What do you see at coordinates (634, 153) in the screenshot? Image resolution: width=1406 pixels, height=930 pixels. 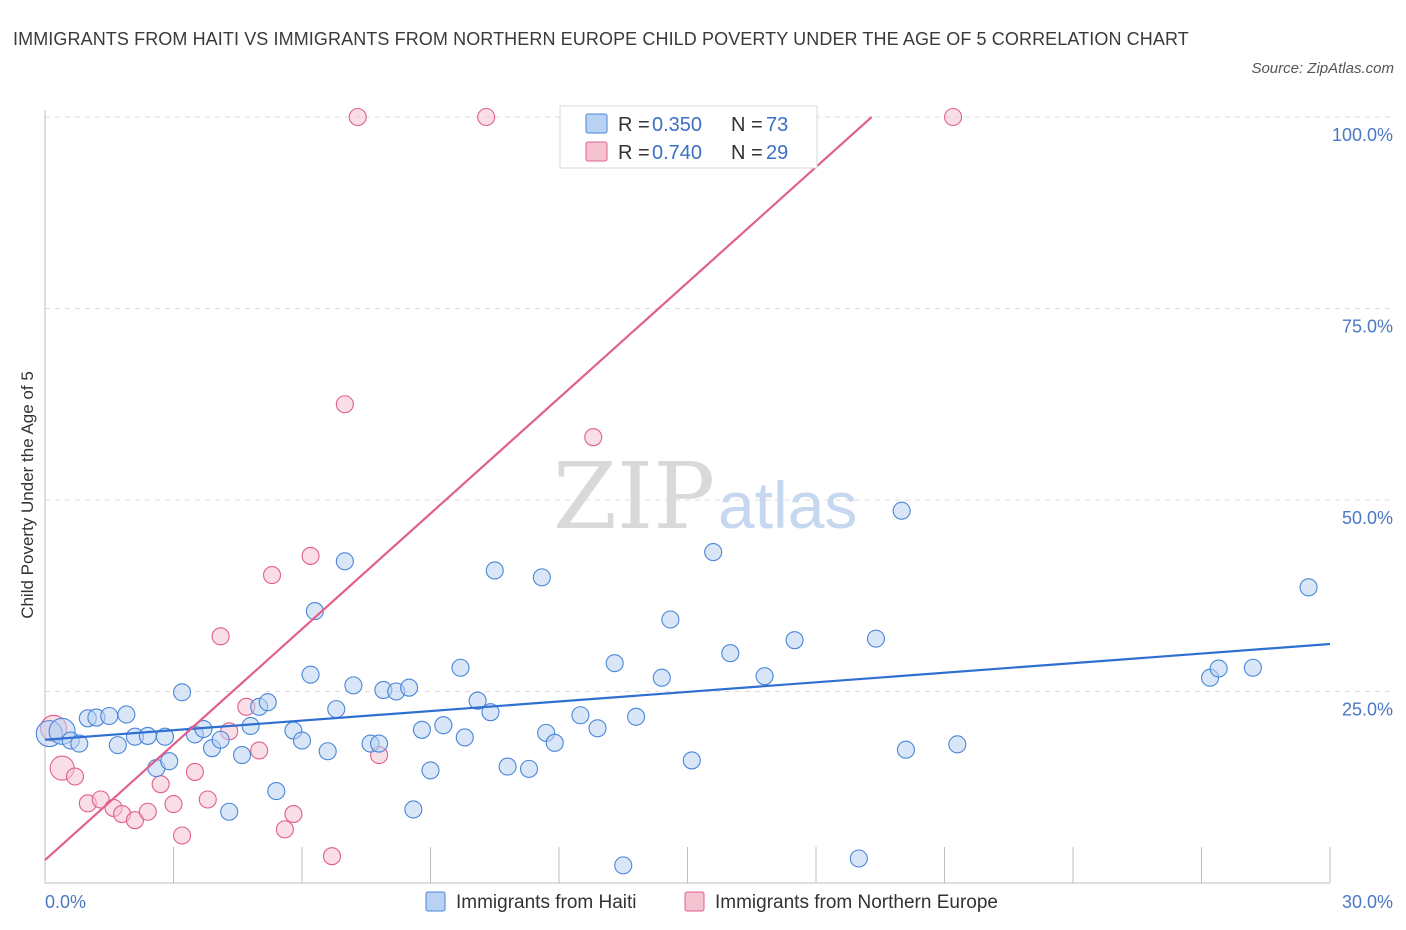 I see `legend-r-label-europe: R =` at bounding box center [634, 153].